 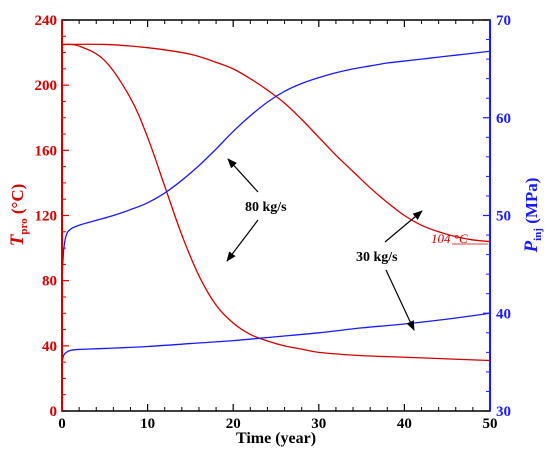 I want to click on left-y-tick-label: 120, so click(x=46, y=217).